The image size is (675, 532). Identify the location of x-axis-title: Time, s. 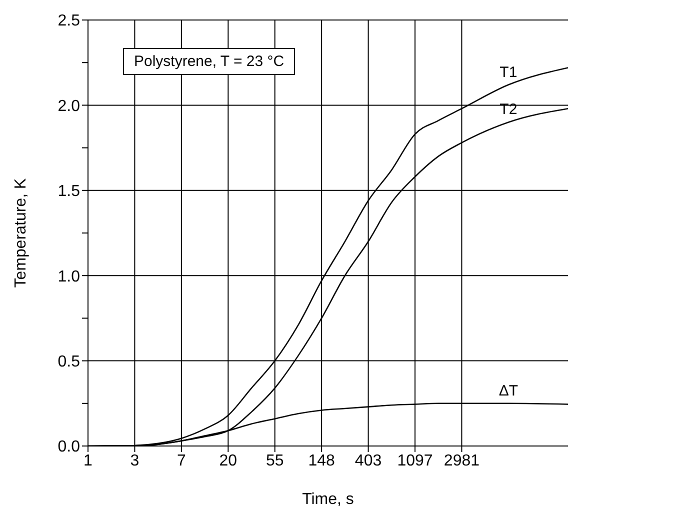
(328, 499).